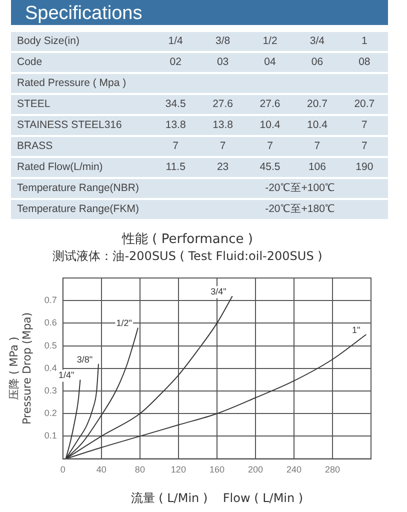  Describe the element at coordinates (364, 41) in the screenshot. I see `category-label: 1` at that location.